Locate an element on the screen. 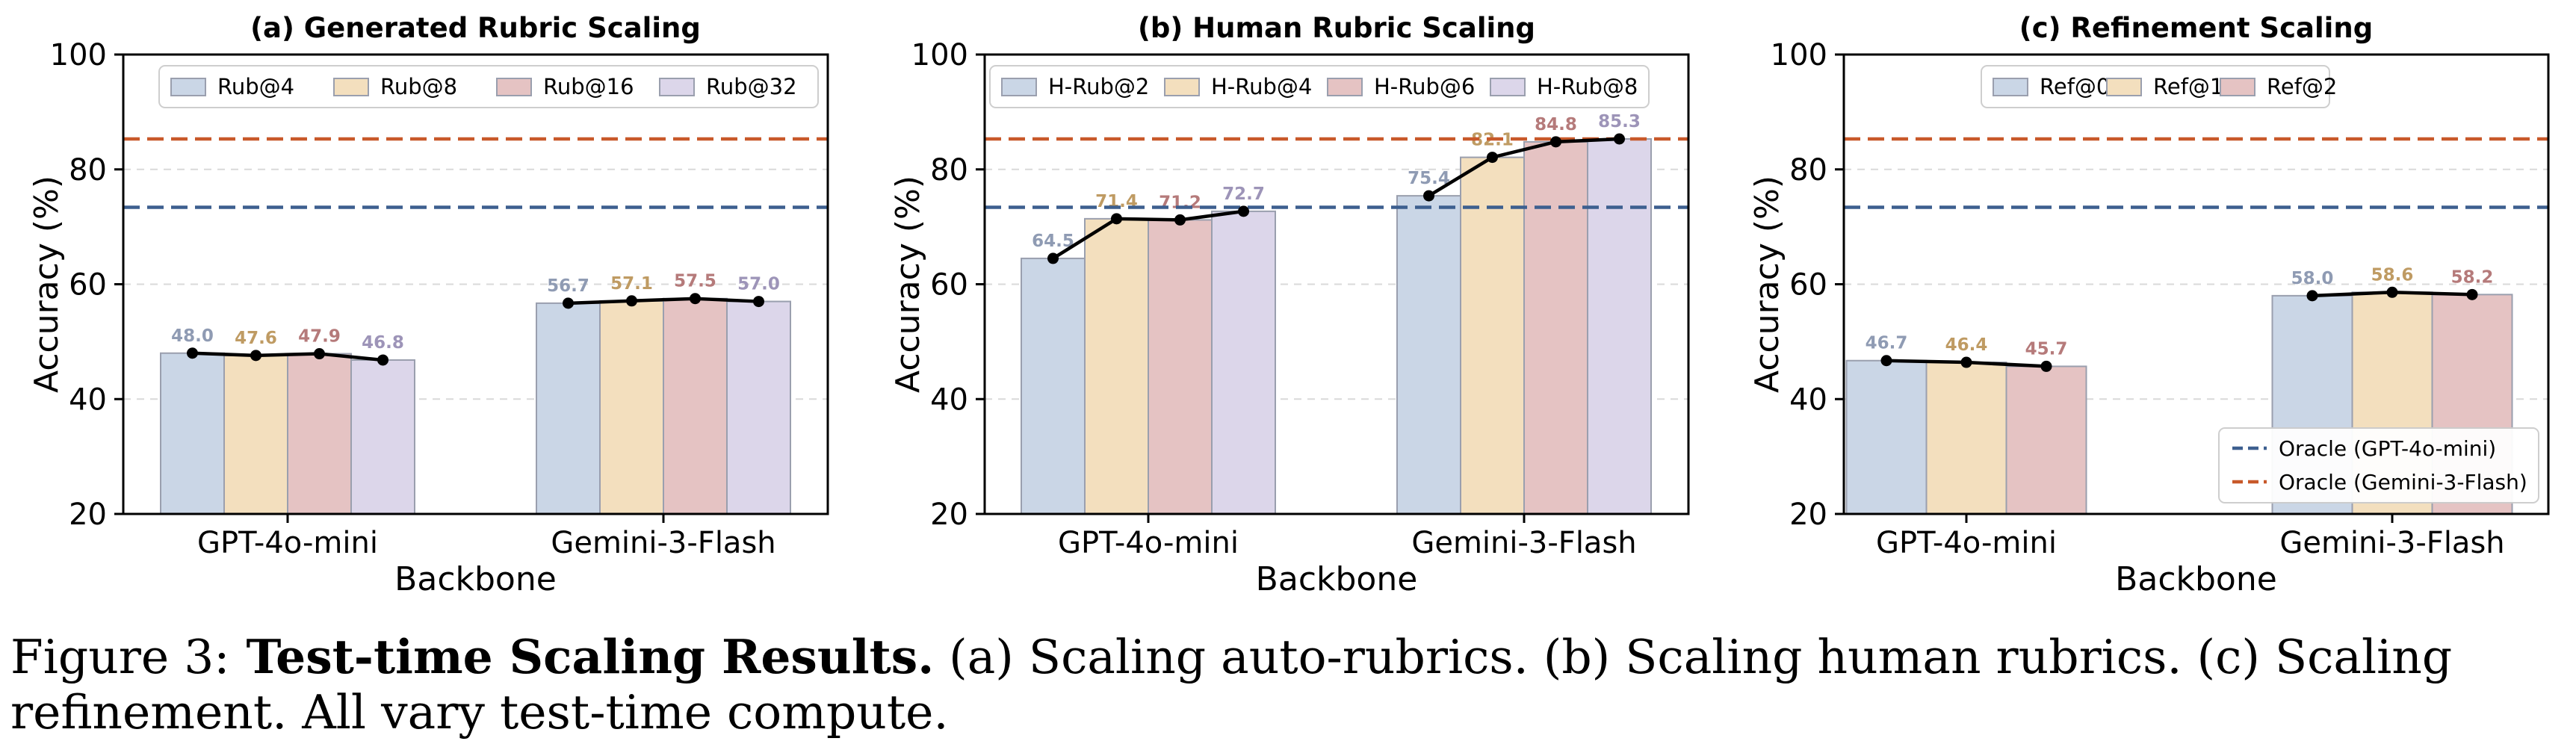 Image resolution: width=2576 pixels, height=750 pixels. bar-value-label: 58.2 is located at coordinates (2472, 277).